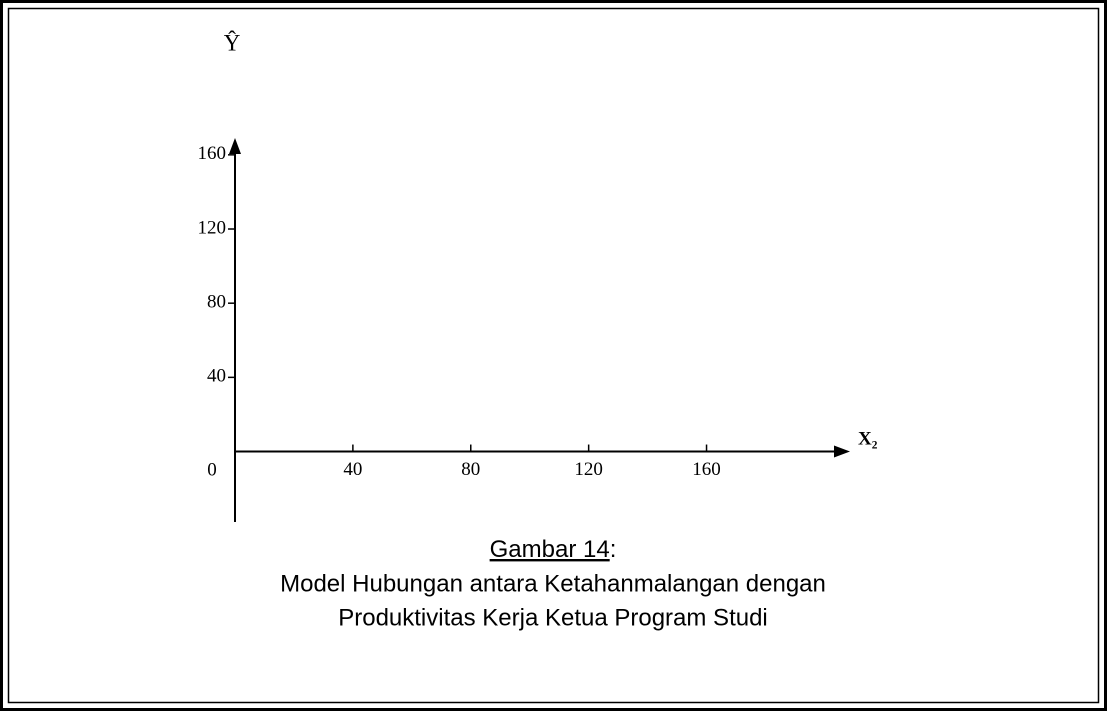 The image size is (1107, 711). What do you see at coordinates (212, 153) in the screenshot?
I see `y-tick-label: 160` at bounding box center [212, 153].